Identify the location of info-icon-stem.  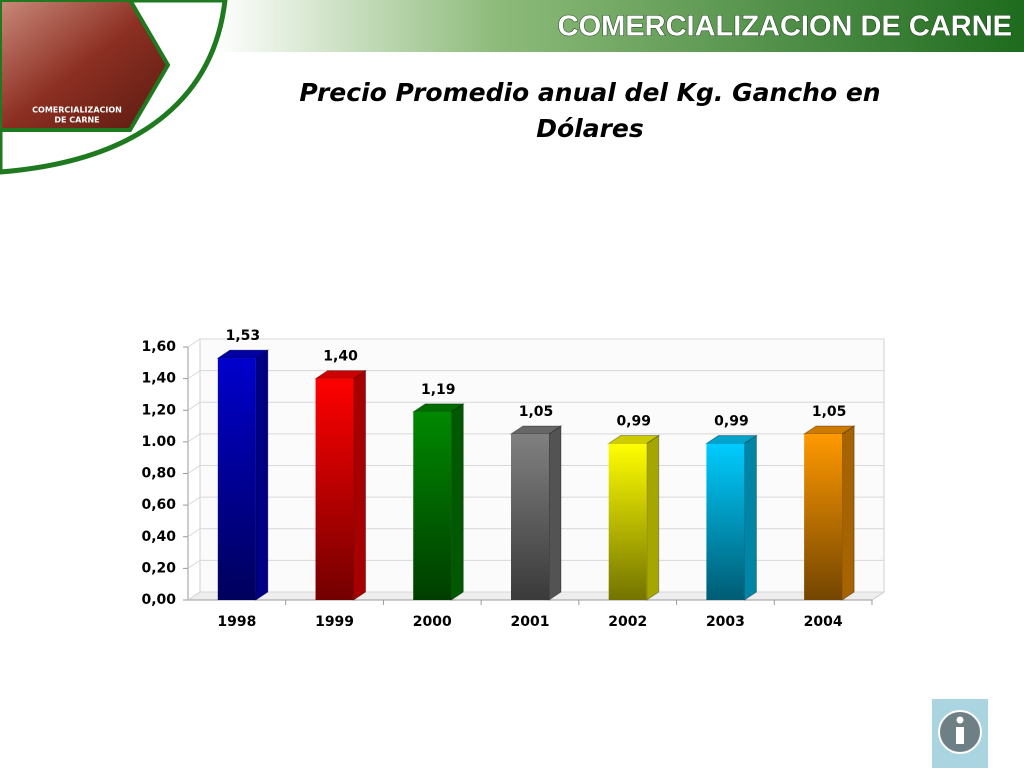
(960, 735).